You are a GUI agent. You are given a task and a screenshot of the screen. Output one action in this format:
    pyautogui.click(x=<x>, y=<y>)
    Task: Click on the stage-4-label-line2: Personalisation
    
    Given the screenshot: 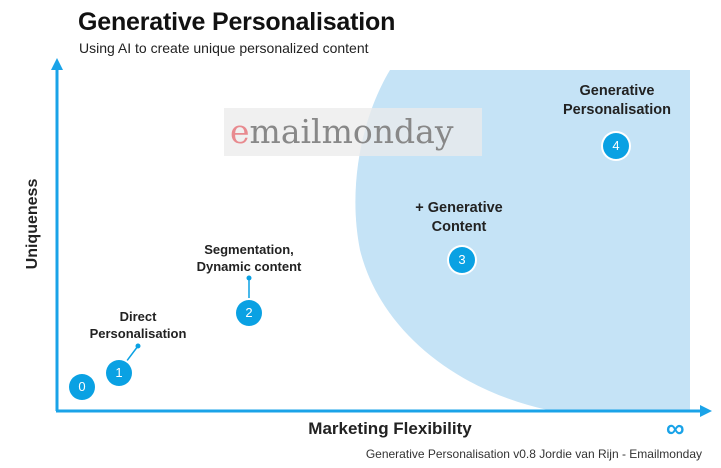 What is the action you would take?
    pyautogui.click(x=617, y=110)
    